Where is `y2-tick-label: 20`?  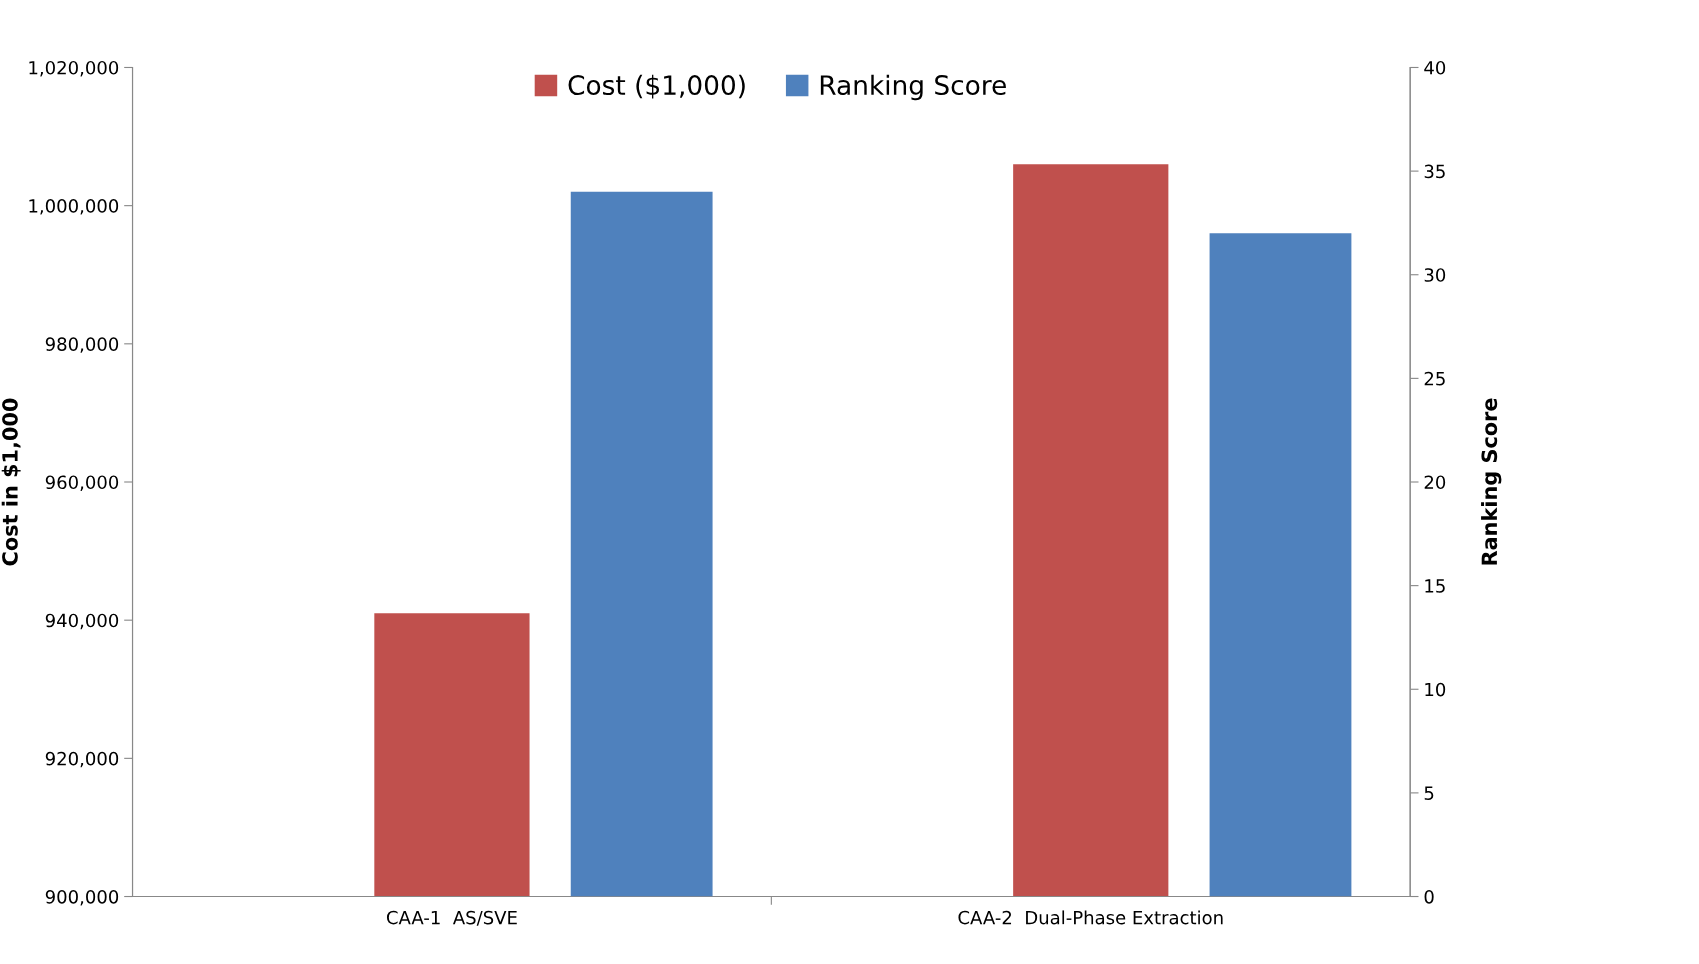 y2-tick-label: 20 is located at coordinates (1435, 482).